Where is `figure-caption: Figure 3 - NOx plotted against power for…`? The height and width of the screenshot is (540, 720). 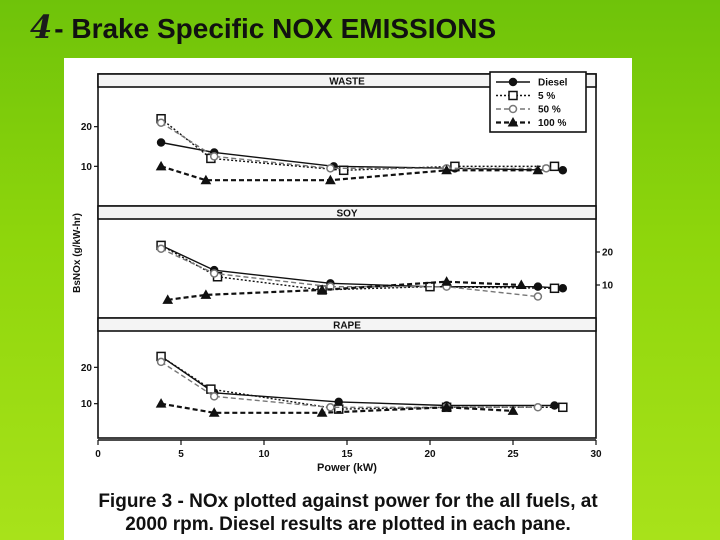 figure-caption: Figure 3 - NOx plotted against power for… is located at coordinates (348, 513).